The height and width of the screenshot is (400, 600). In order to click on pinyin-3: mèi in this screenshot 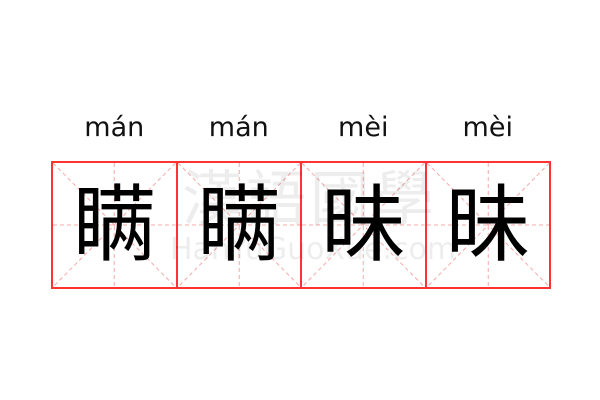, I will do `click(363, 127)`.